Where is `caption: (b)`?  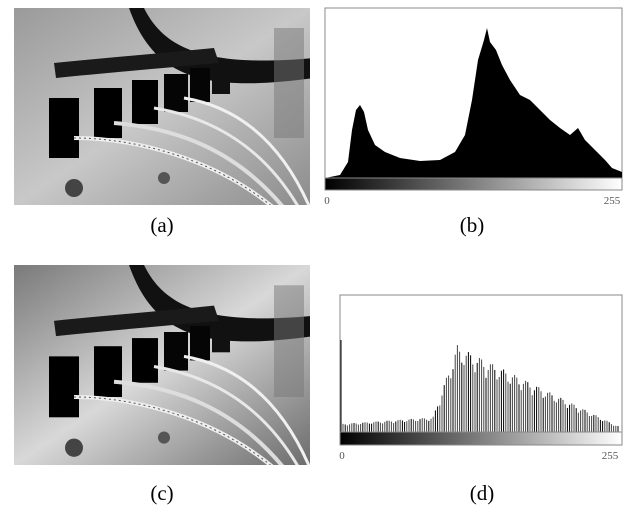 caption: (b) is located at coordinates (472, 225).